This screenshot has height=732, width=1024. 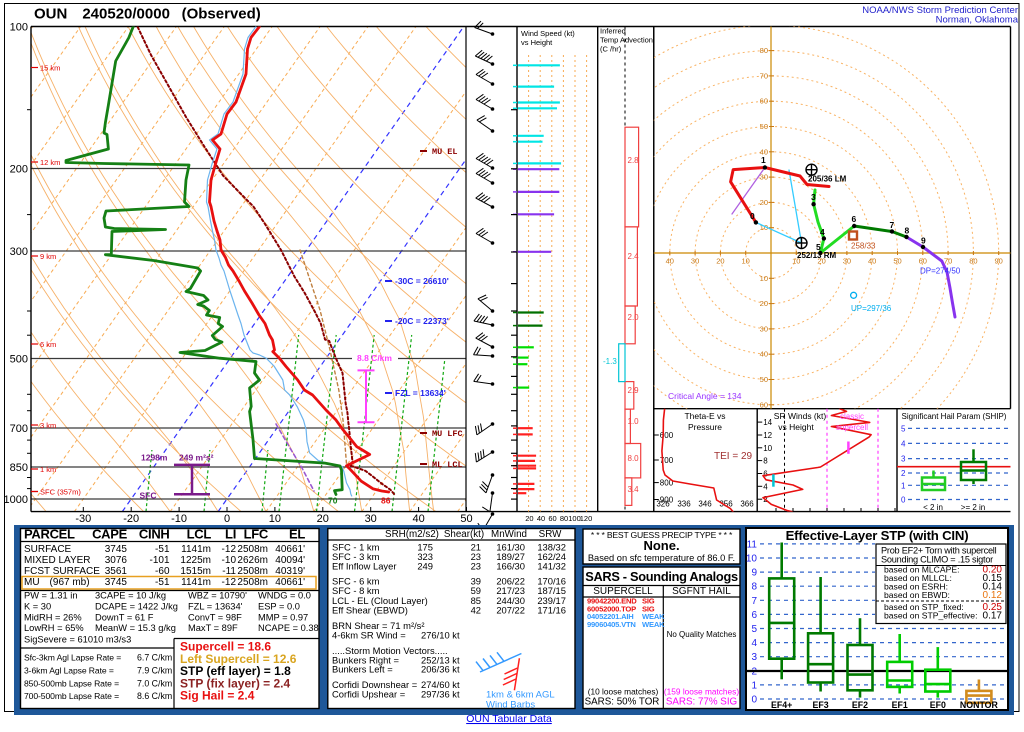 I want to click on svg-text: MMP = 0.97, so click(x=283, y=617).